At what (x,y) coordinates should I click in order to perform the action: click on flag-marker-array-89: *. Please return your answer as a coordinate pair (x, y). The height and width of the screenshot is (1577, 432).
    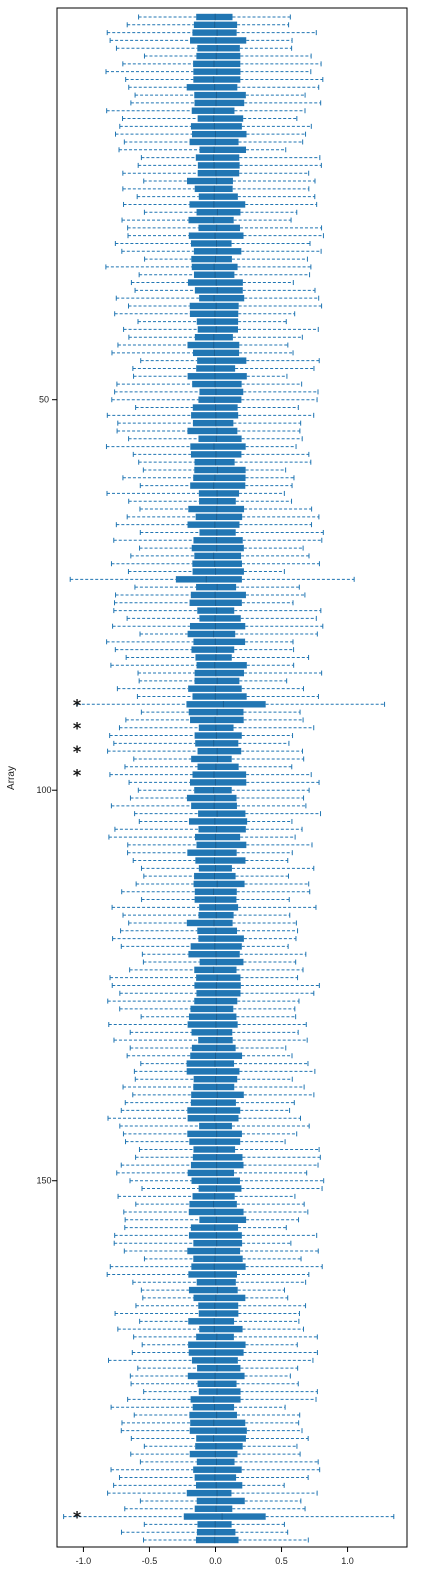
    Looking at the image, I should click on (77, 704).